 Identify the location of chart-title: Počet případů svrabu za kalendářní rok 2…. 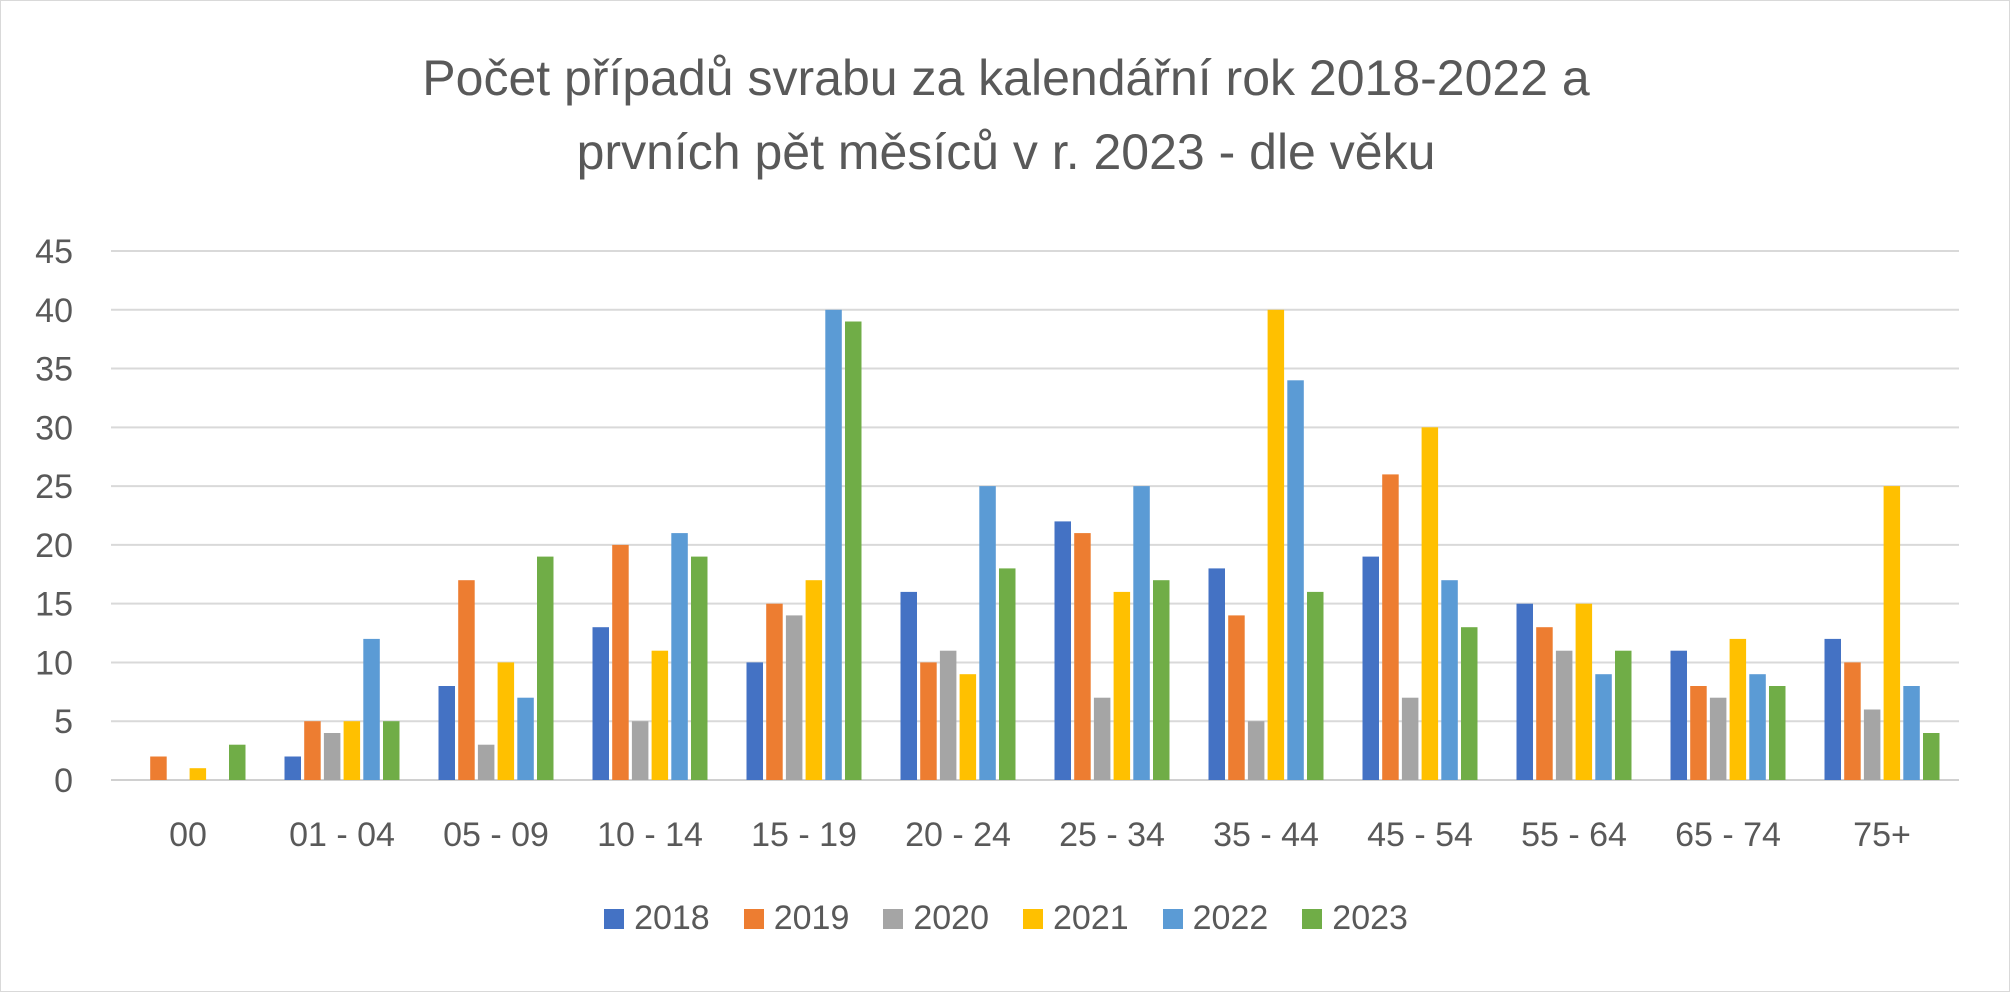
(1005, 115).